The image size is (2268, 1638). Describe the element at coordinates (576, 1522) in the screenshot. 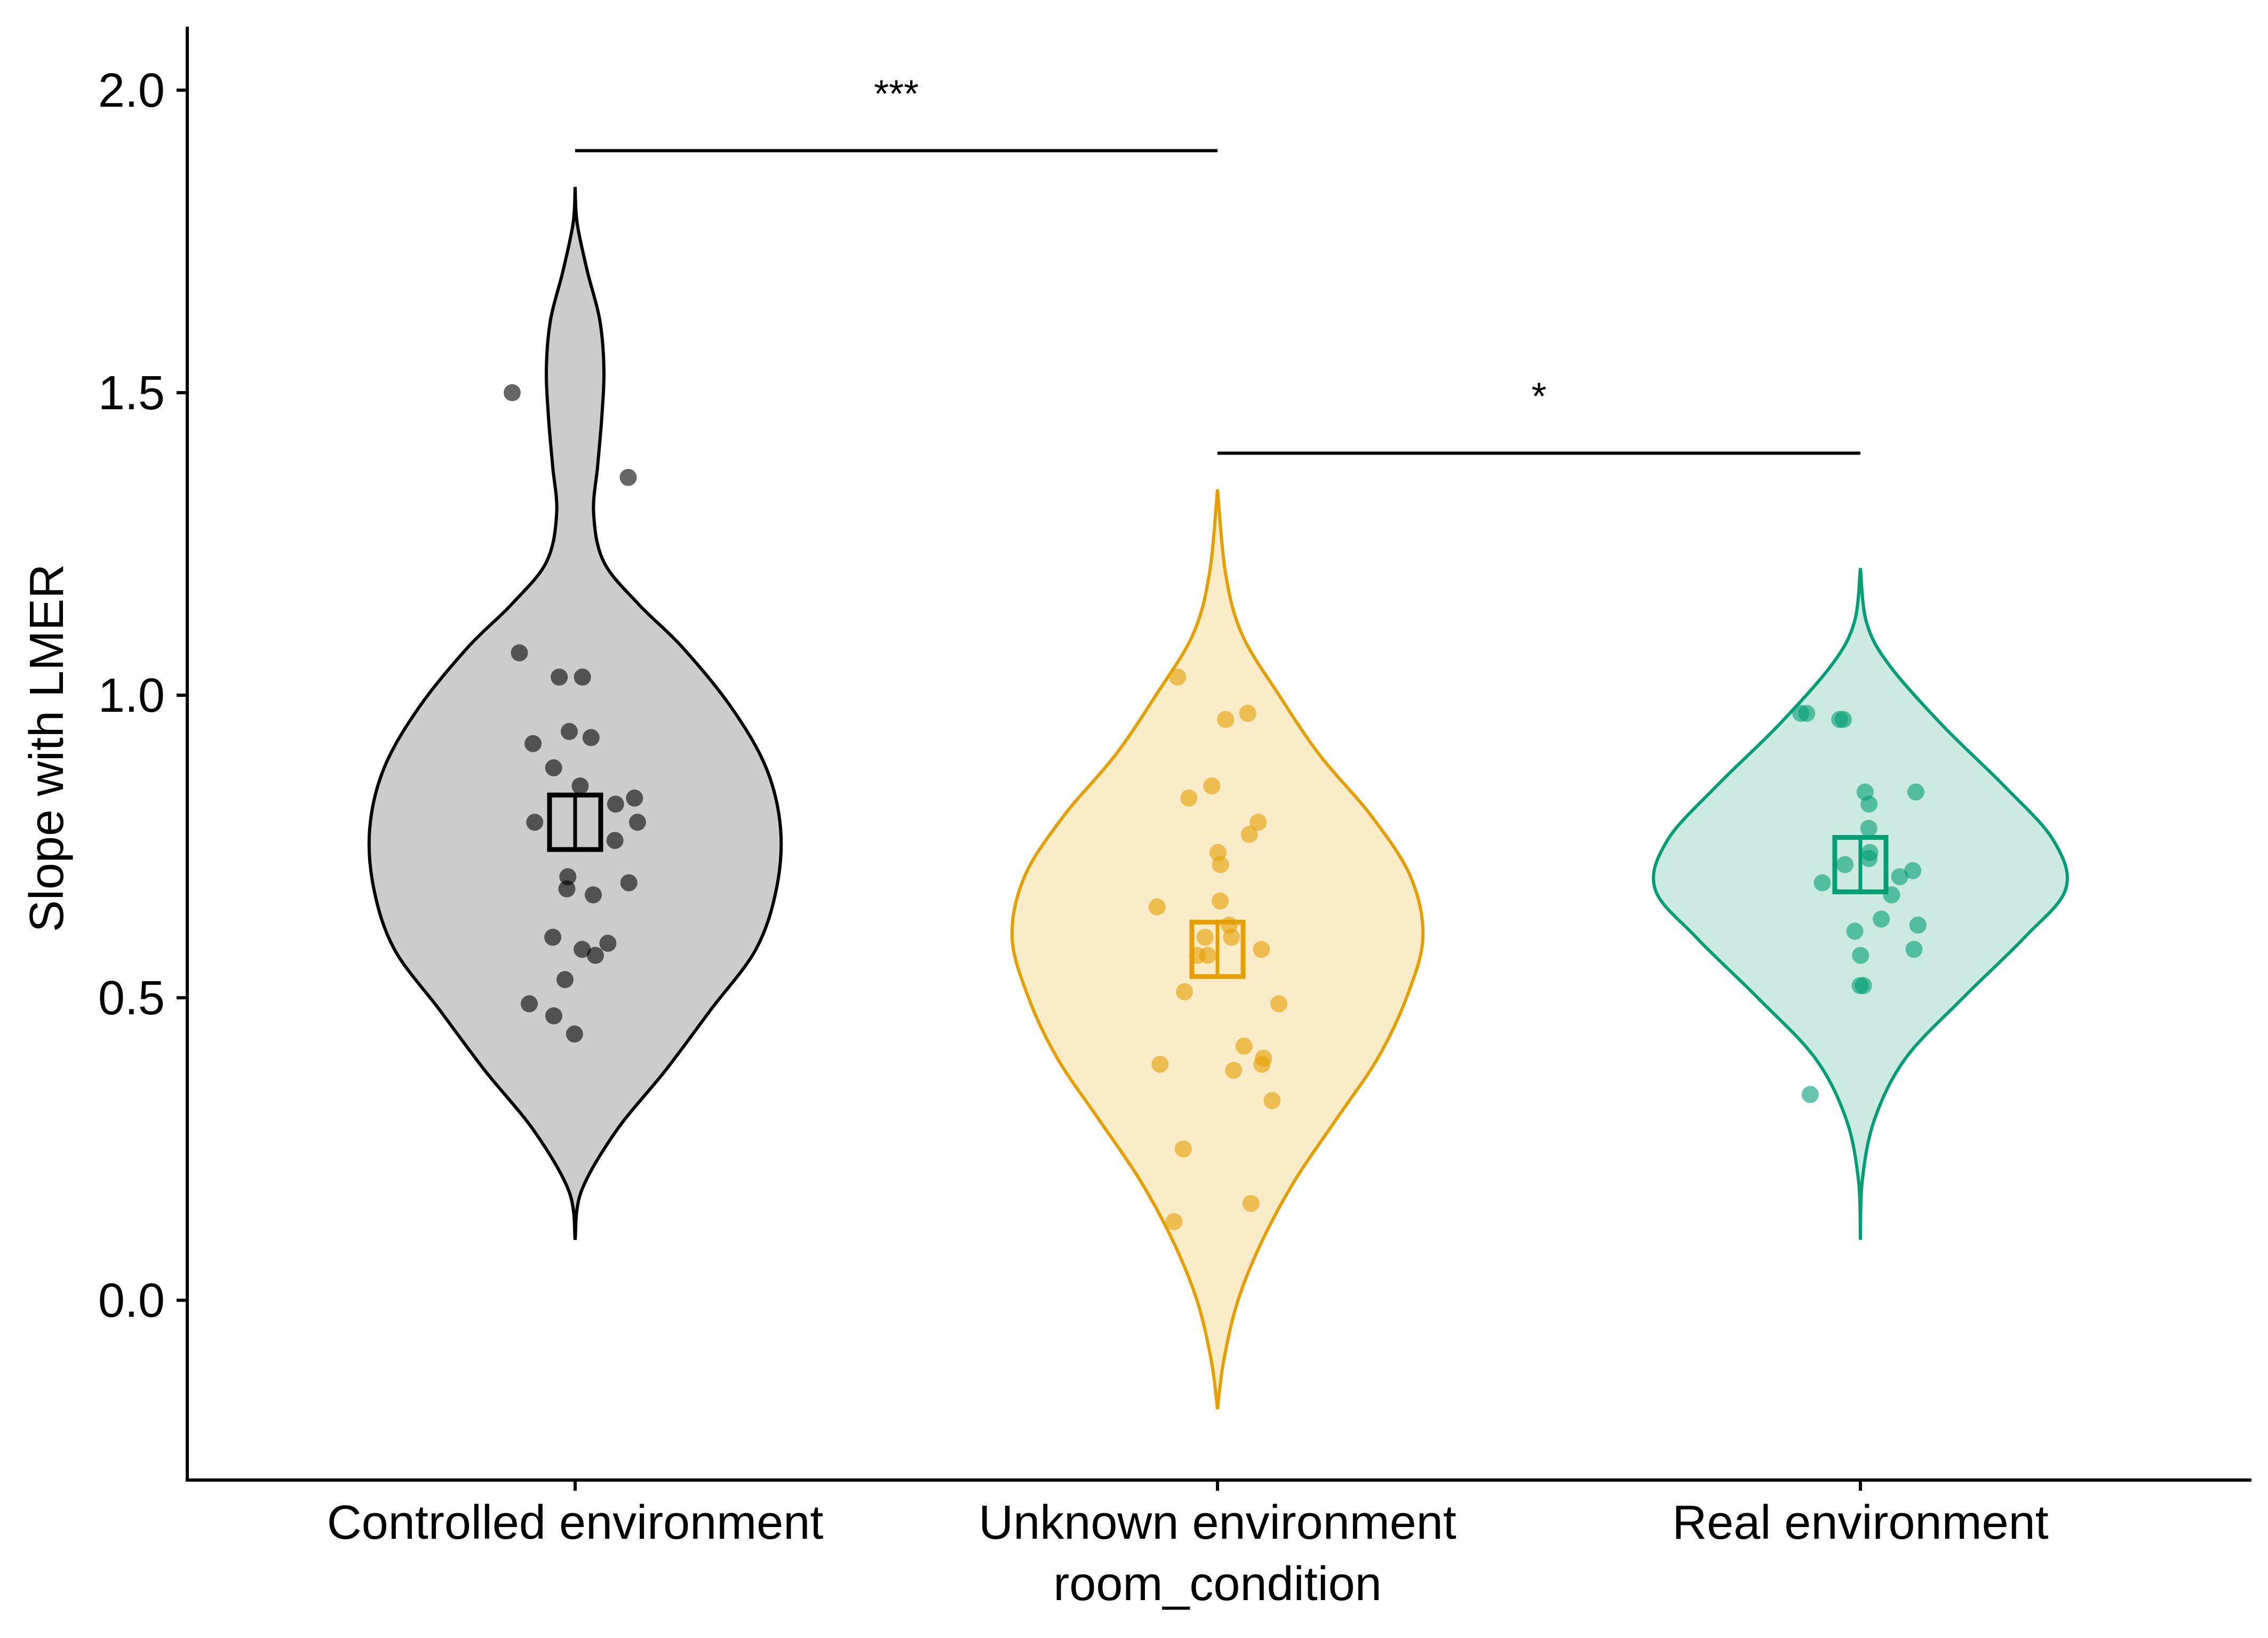

I see `x-tick-label: Controlled environment` at that location.